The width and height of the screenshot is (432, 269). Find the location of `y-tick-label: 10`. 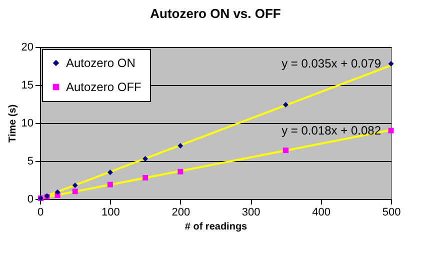

y-tick-label: 10 is located at coordinates (27, 124).